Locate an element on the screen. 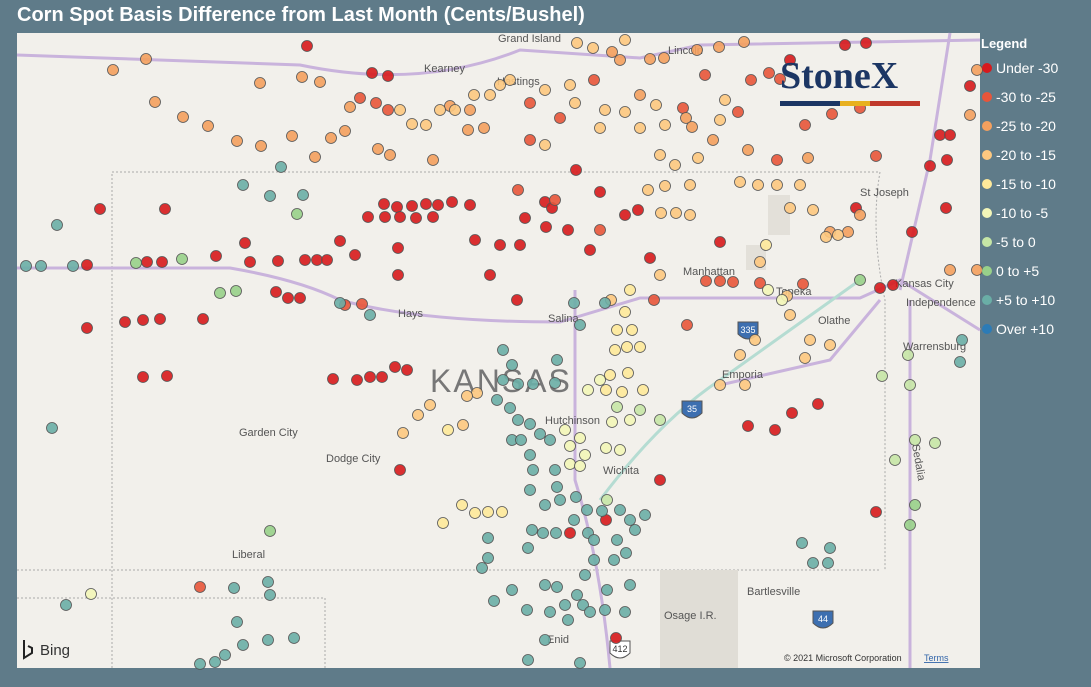  logo-text: StoneX is located at coordinates (839, 76).